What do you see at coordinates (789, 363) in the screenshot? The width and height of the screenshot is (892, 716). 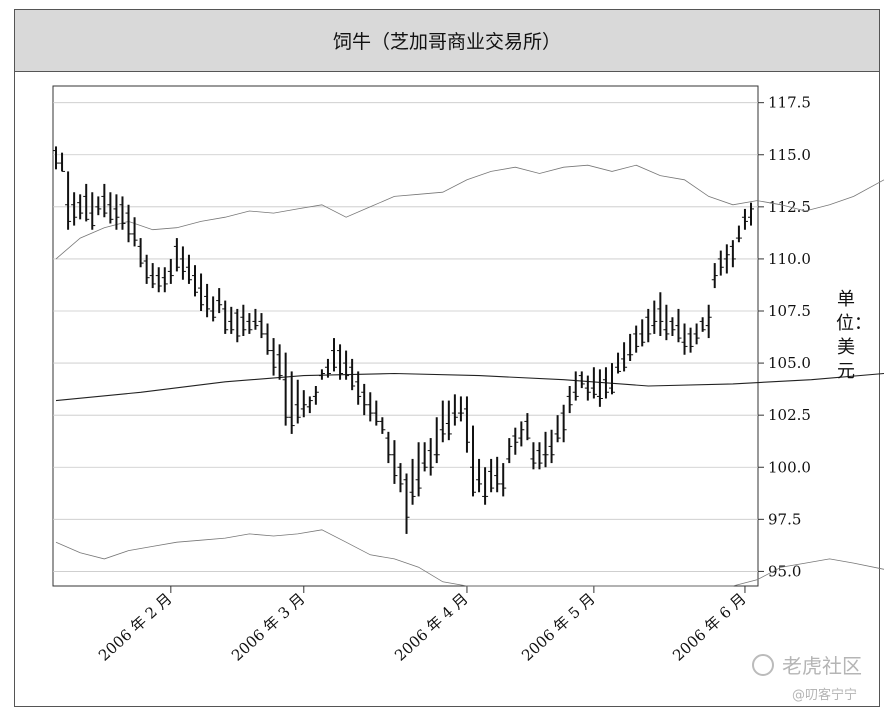 I see `y-tick-label: 105.0` at bounding box center [789, 363].